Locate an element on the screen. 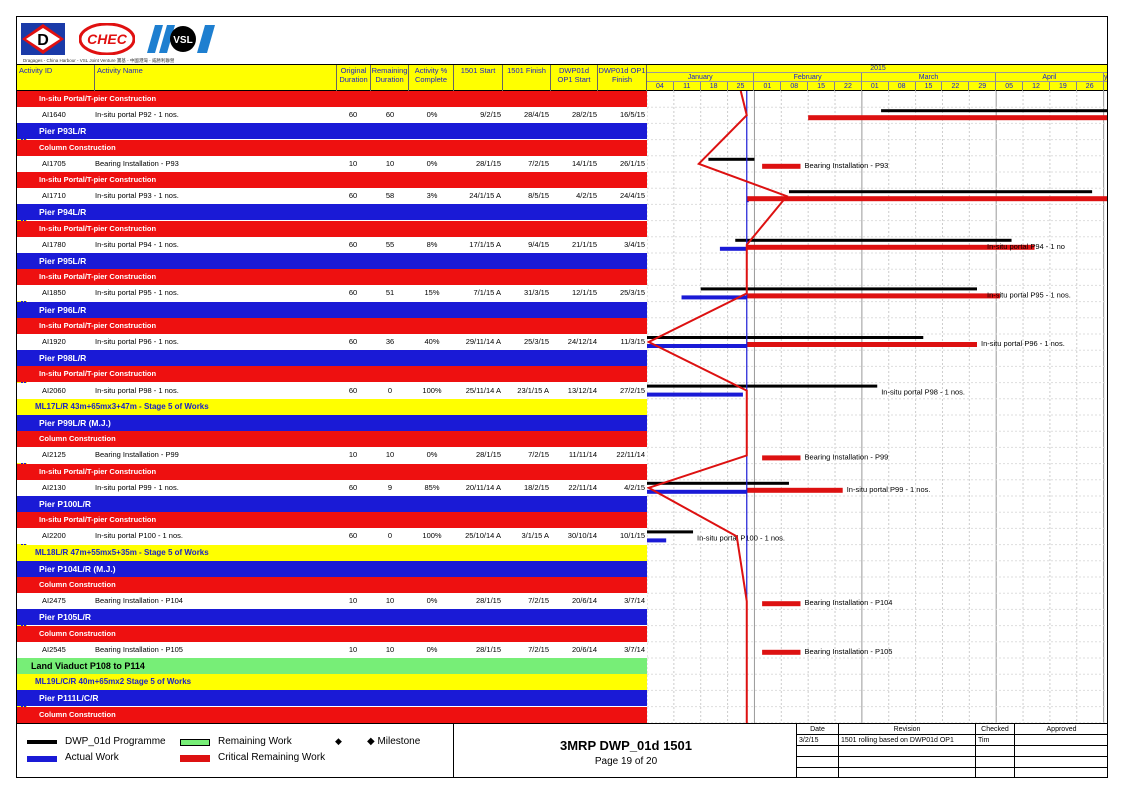  cell-pc: 3% is located at coordinates (432, 196).